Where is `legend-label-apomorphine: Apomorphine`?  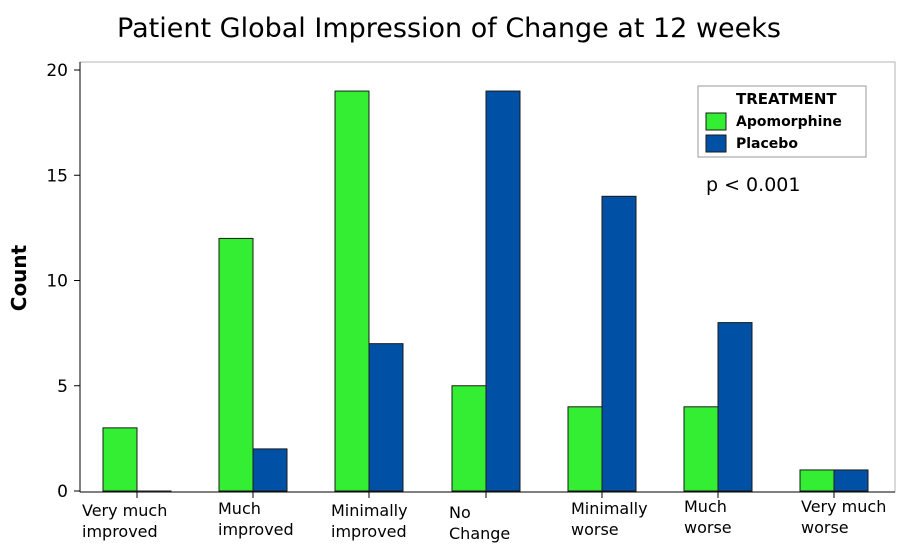
legend-label-apomorphine: Apomorphine is located at coordinates (789, 122).